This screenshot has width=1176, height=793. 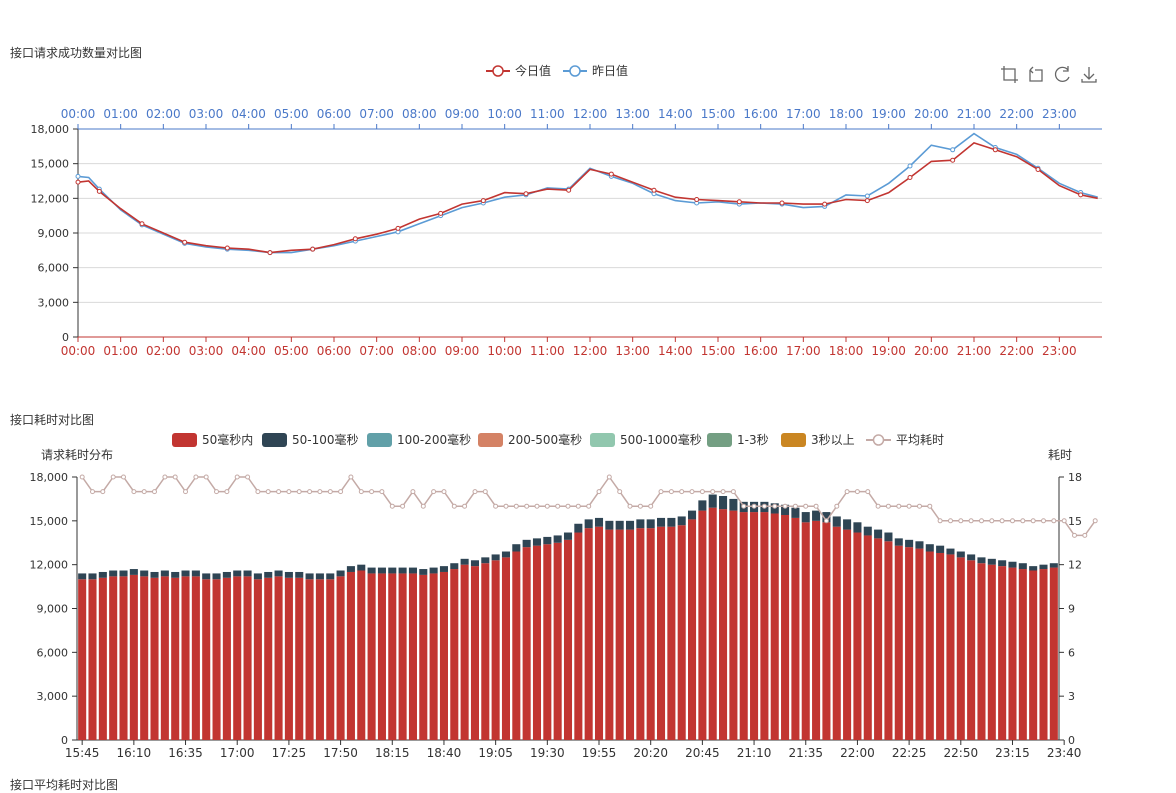 I want to click on y-tick-label: 12,000, so click(x=50, y=198).